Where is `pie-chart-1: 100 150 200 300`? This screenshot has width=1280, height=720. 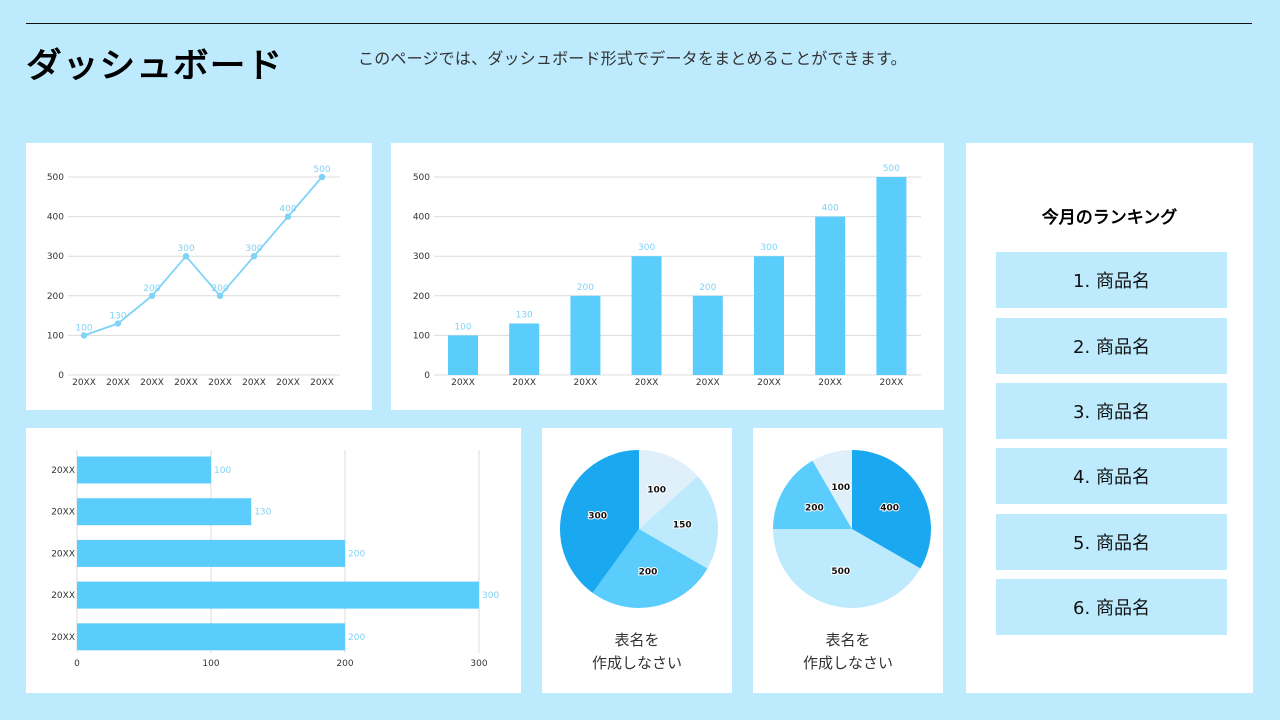
pie-chart-1: 100 150 200 300 is located at coordinates (639, 529).